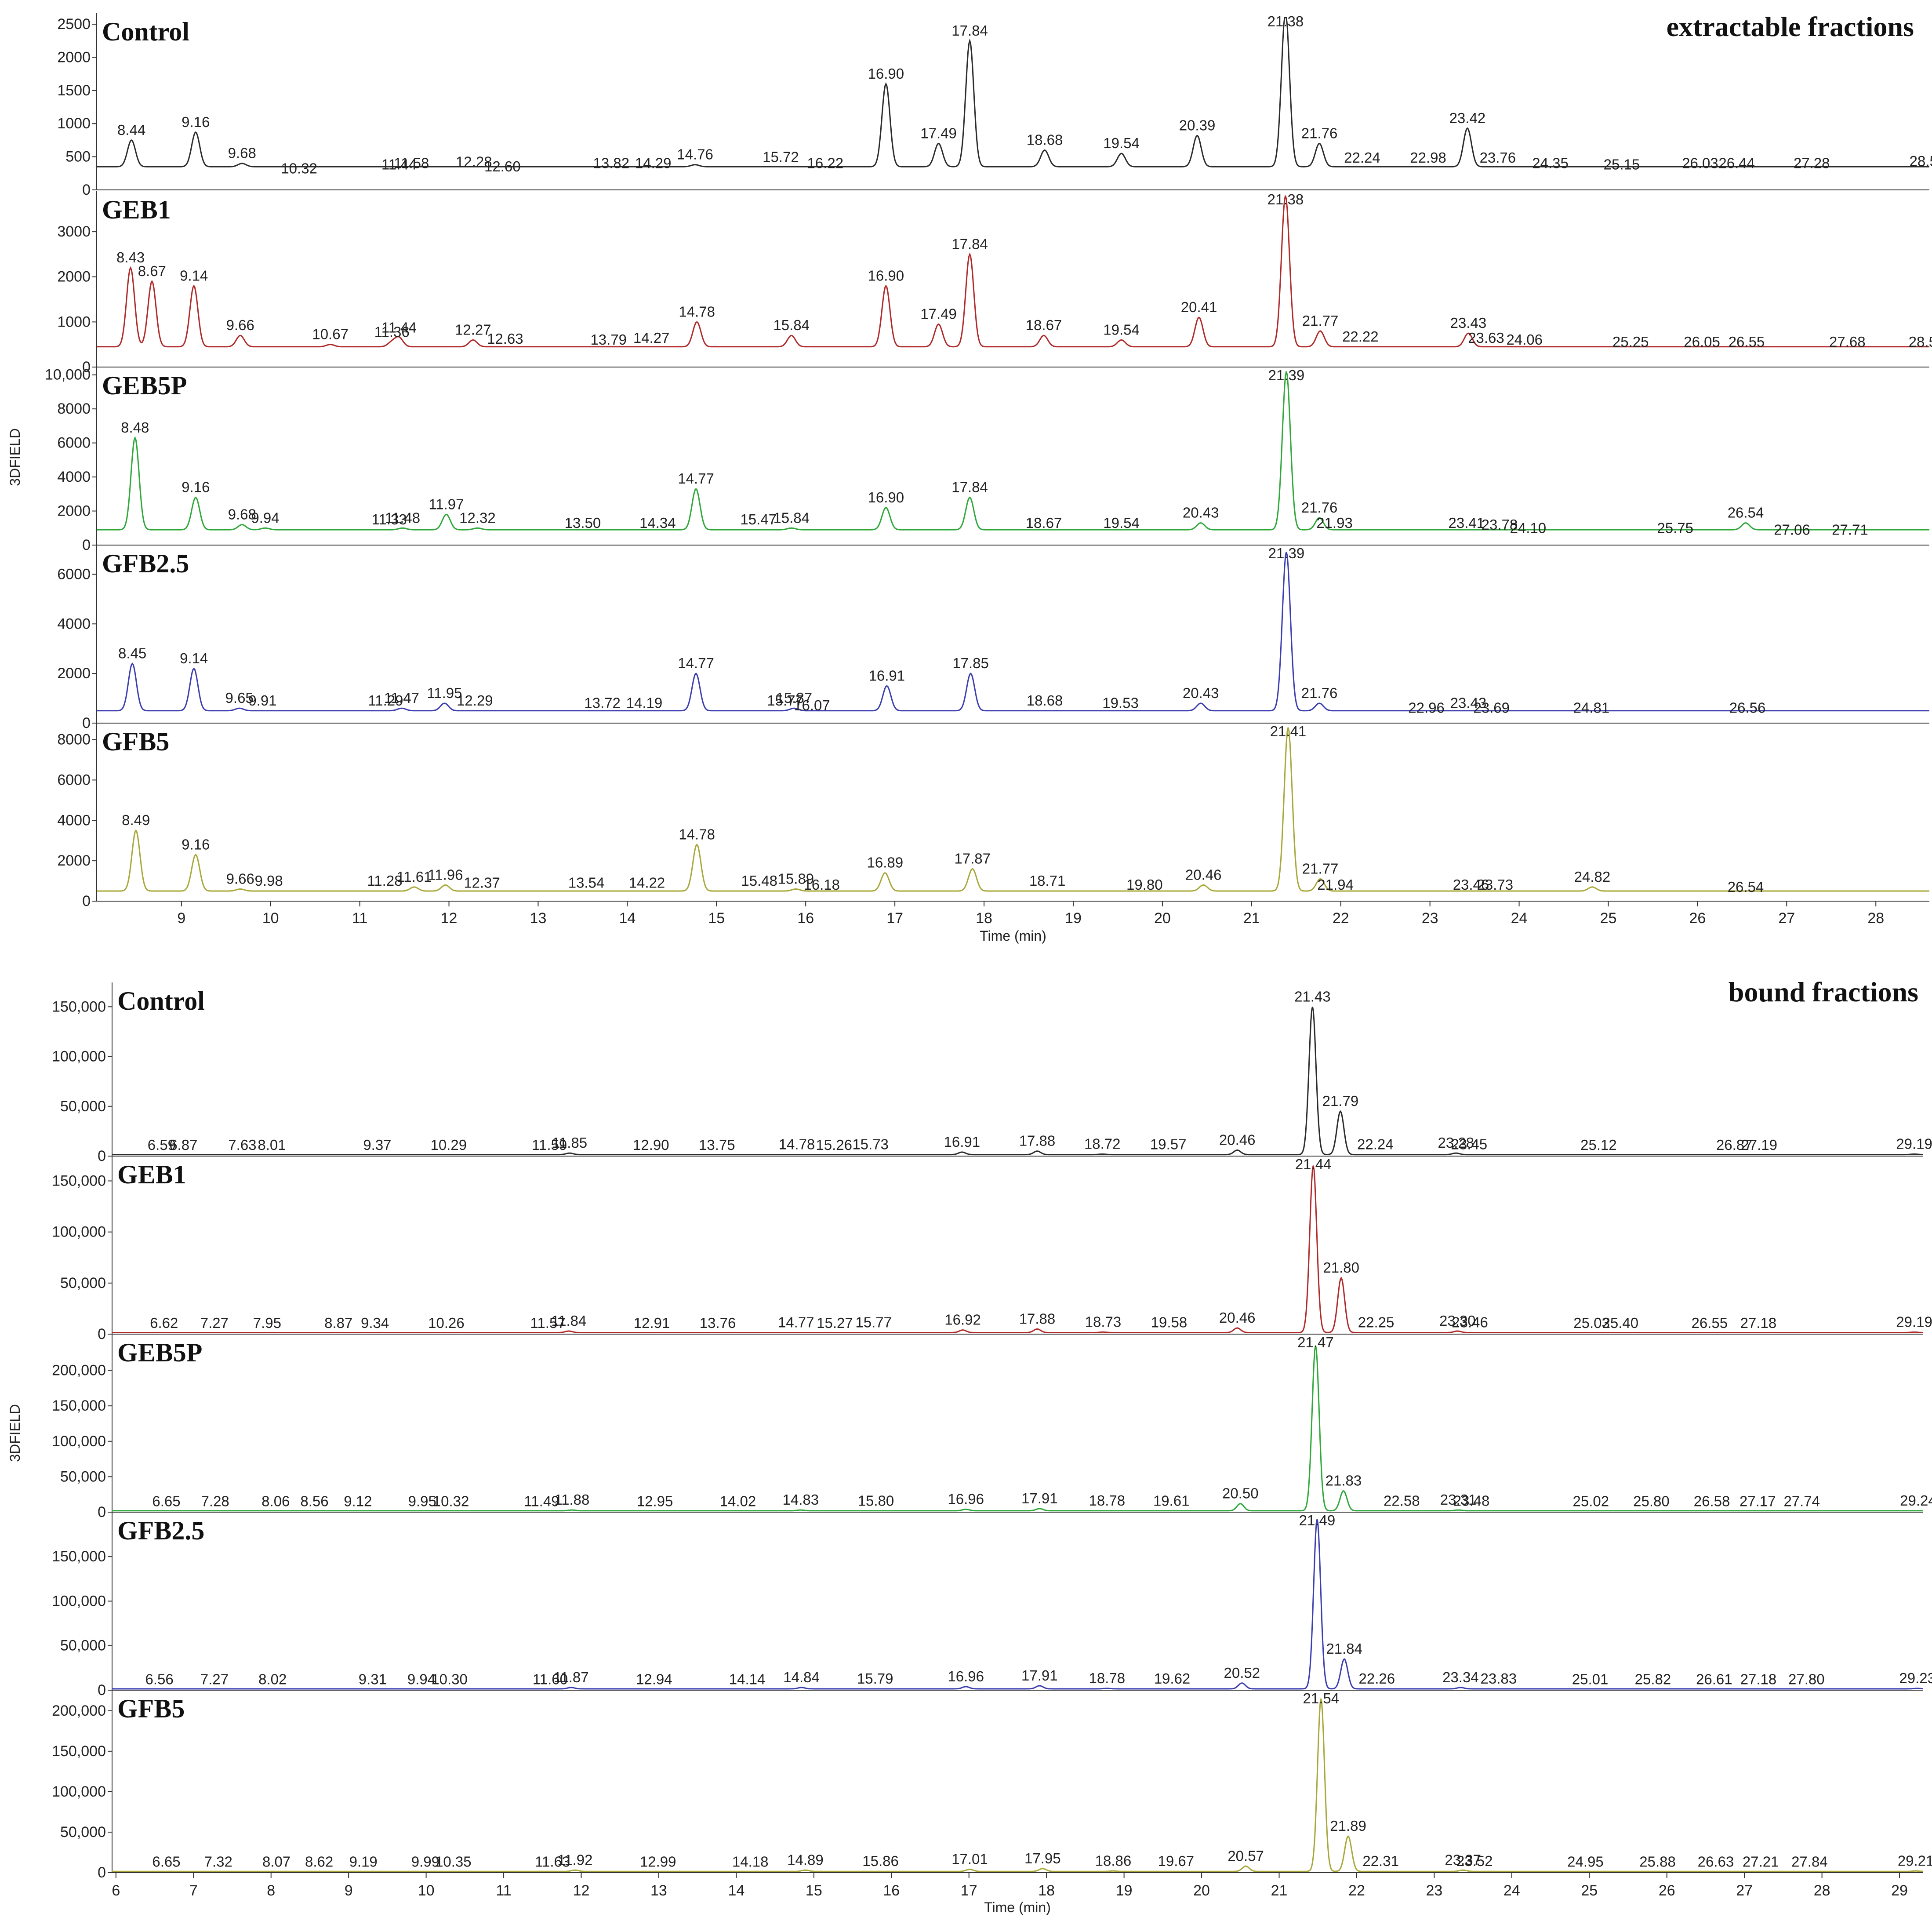 The width and height of the screenshot is (1932, 1917). Describe the element at coordinates (449, 918) in the screenshot. I see `x-tick-label: 12` at that location.